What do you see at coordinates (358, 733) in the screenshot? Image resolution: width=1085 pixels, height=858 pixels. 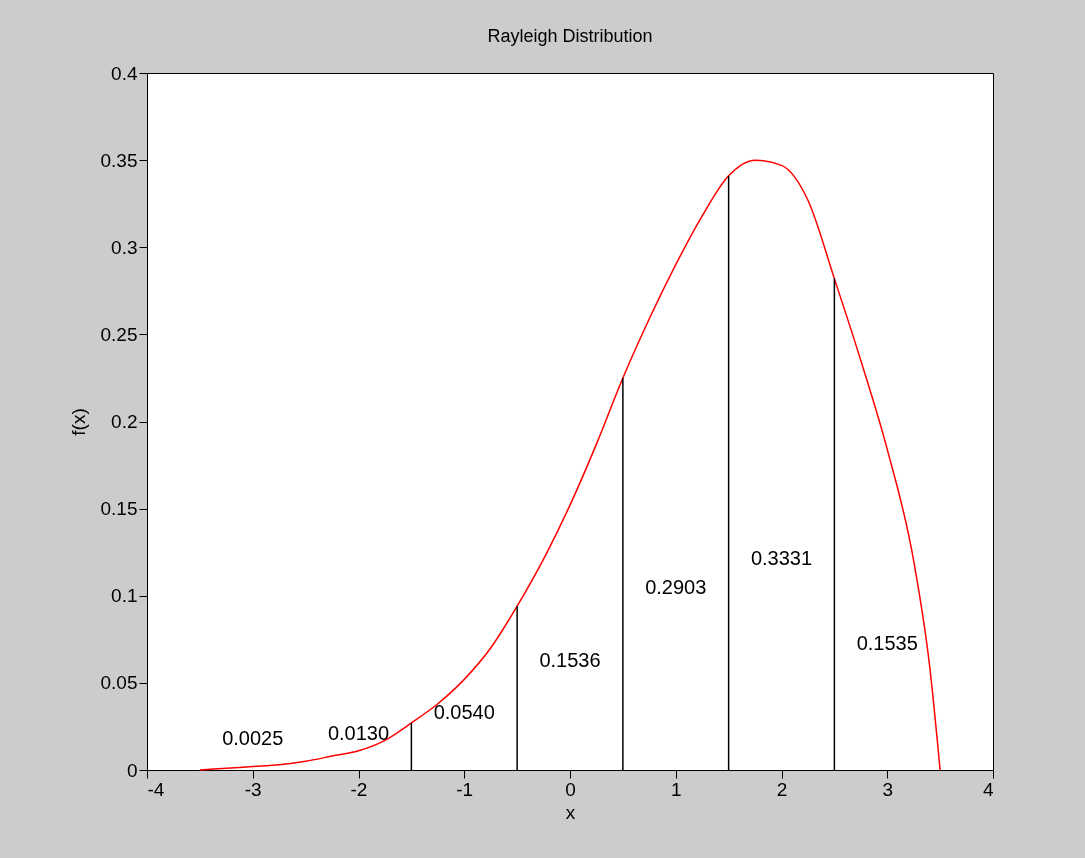 I see `annotation: 0.0130` at bounding box center [358, 733].